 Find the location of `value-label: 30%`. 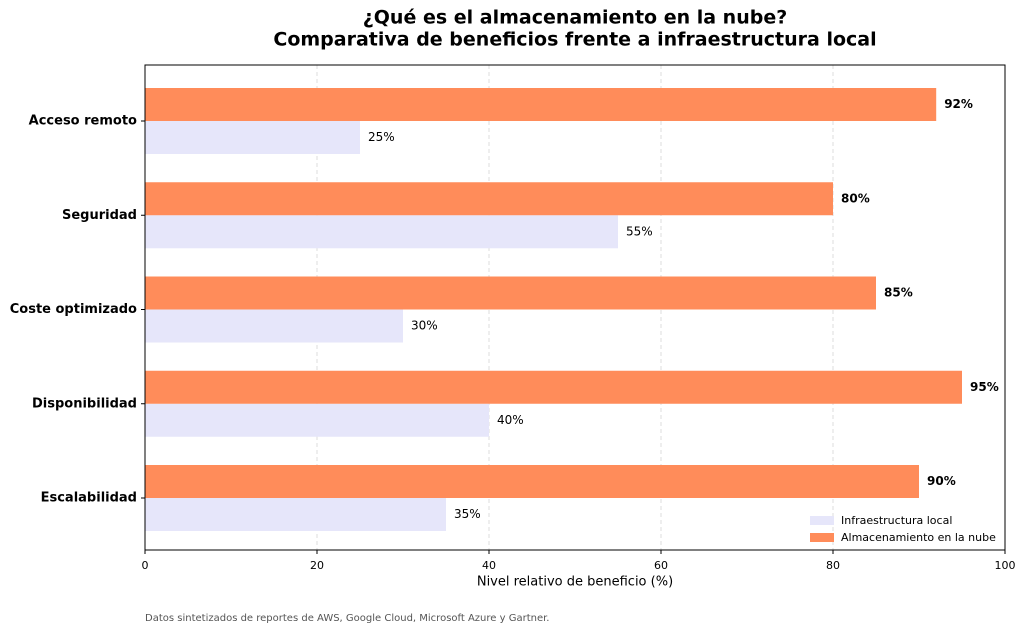

value-label: 30% is located at coordinates (424, 326).